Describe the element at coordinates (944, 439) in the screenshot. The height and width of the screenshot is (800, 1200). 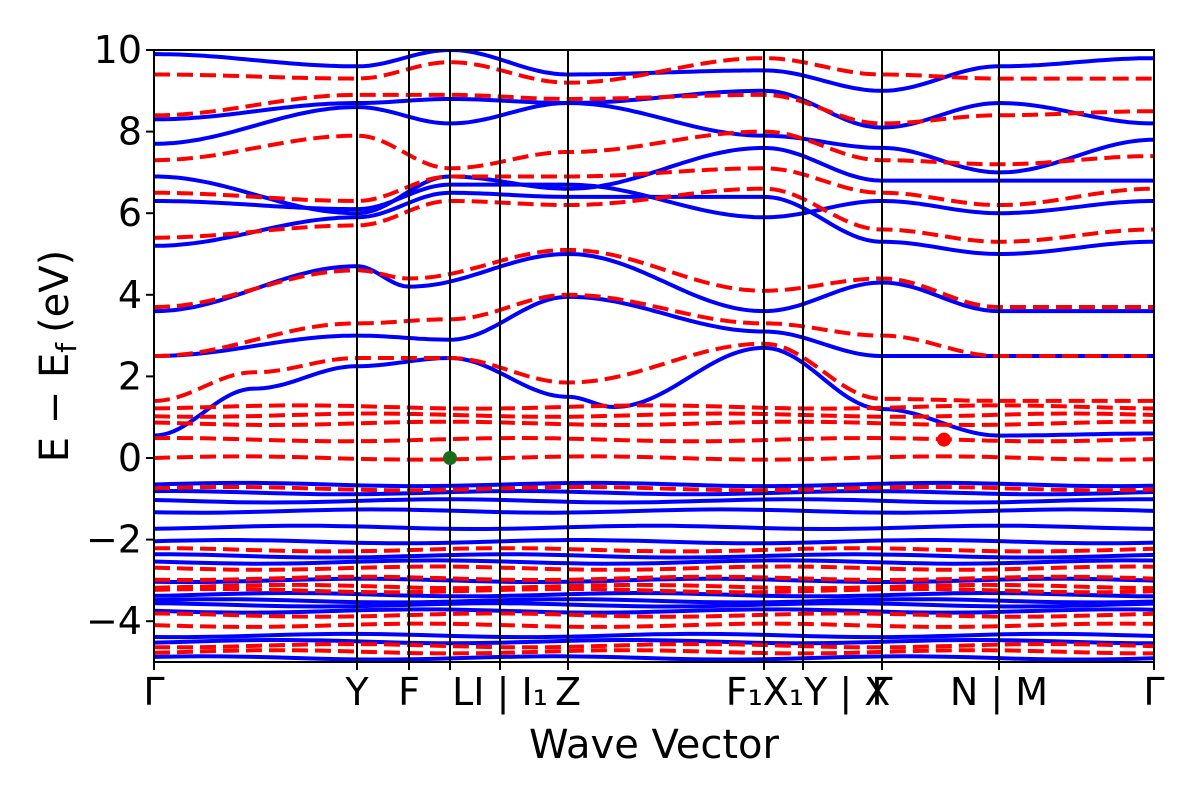
I see `cbm-marker` at that location.